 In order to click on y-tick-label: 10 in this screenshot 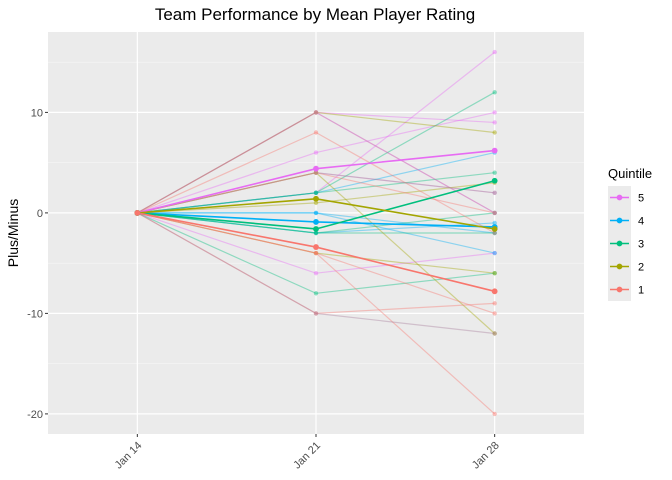, I will do `click(37, 113)`.